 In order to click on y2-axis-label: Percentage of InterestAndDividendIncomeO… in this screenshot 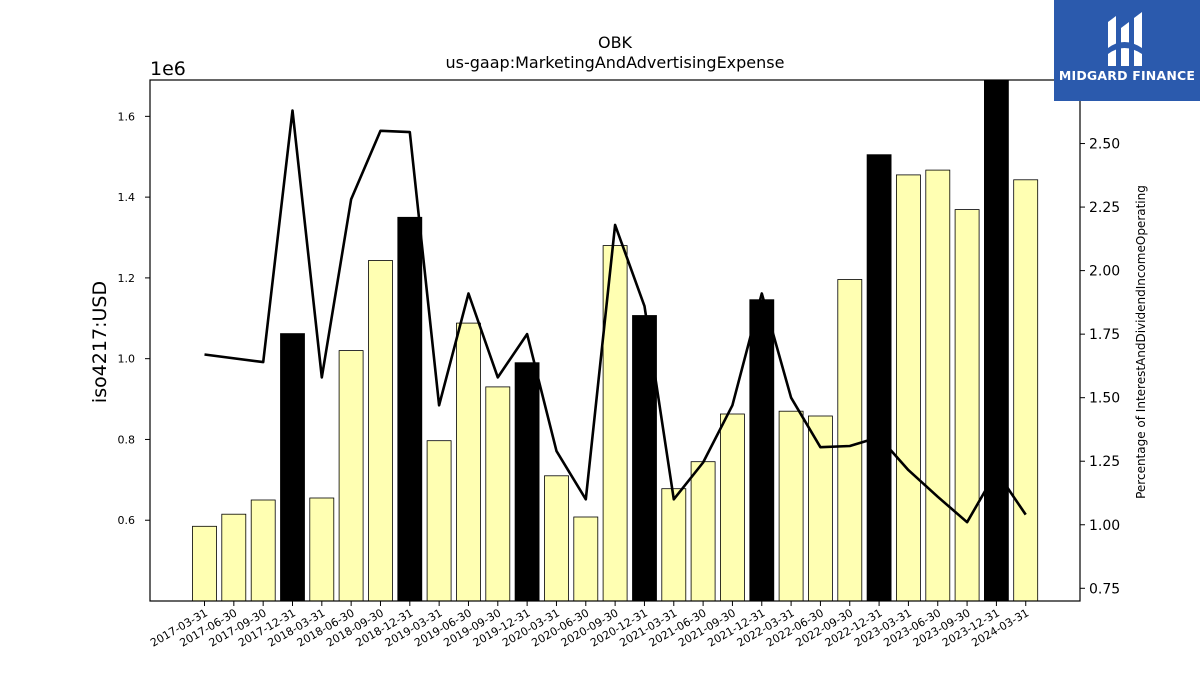, I will do `click(1141, 342)`.